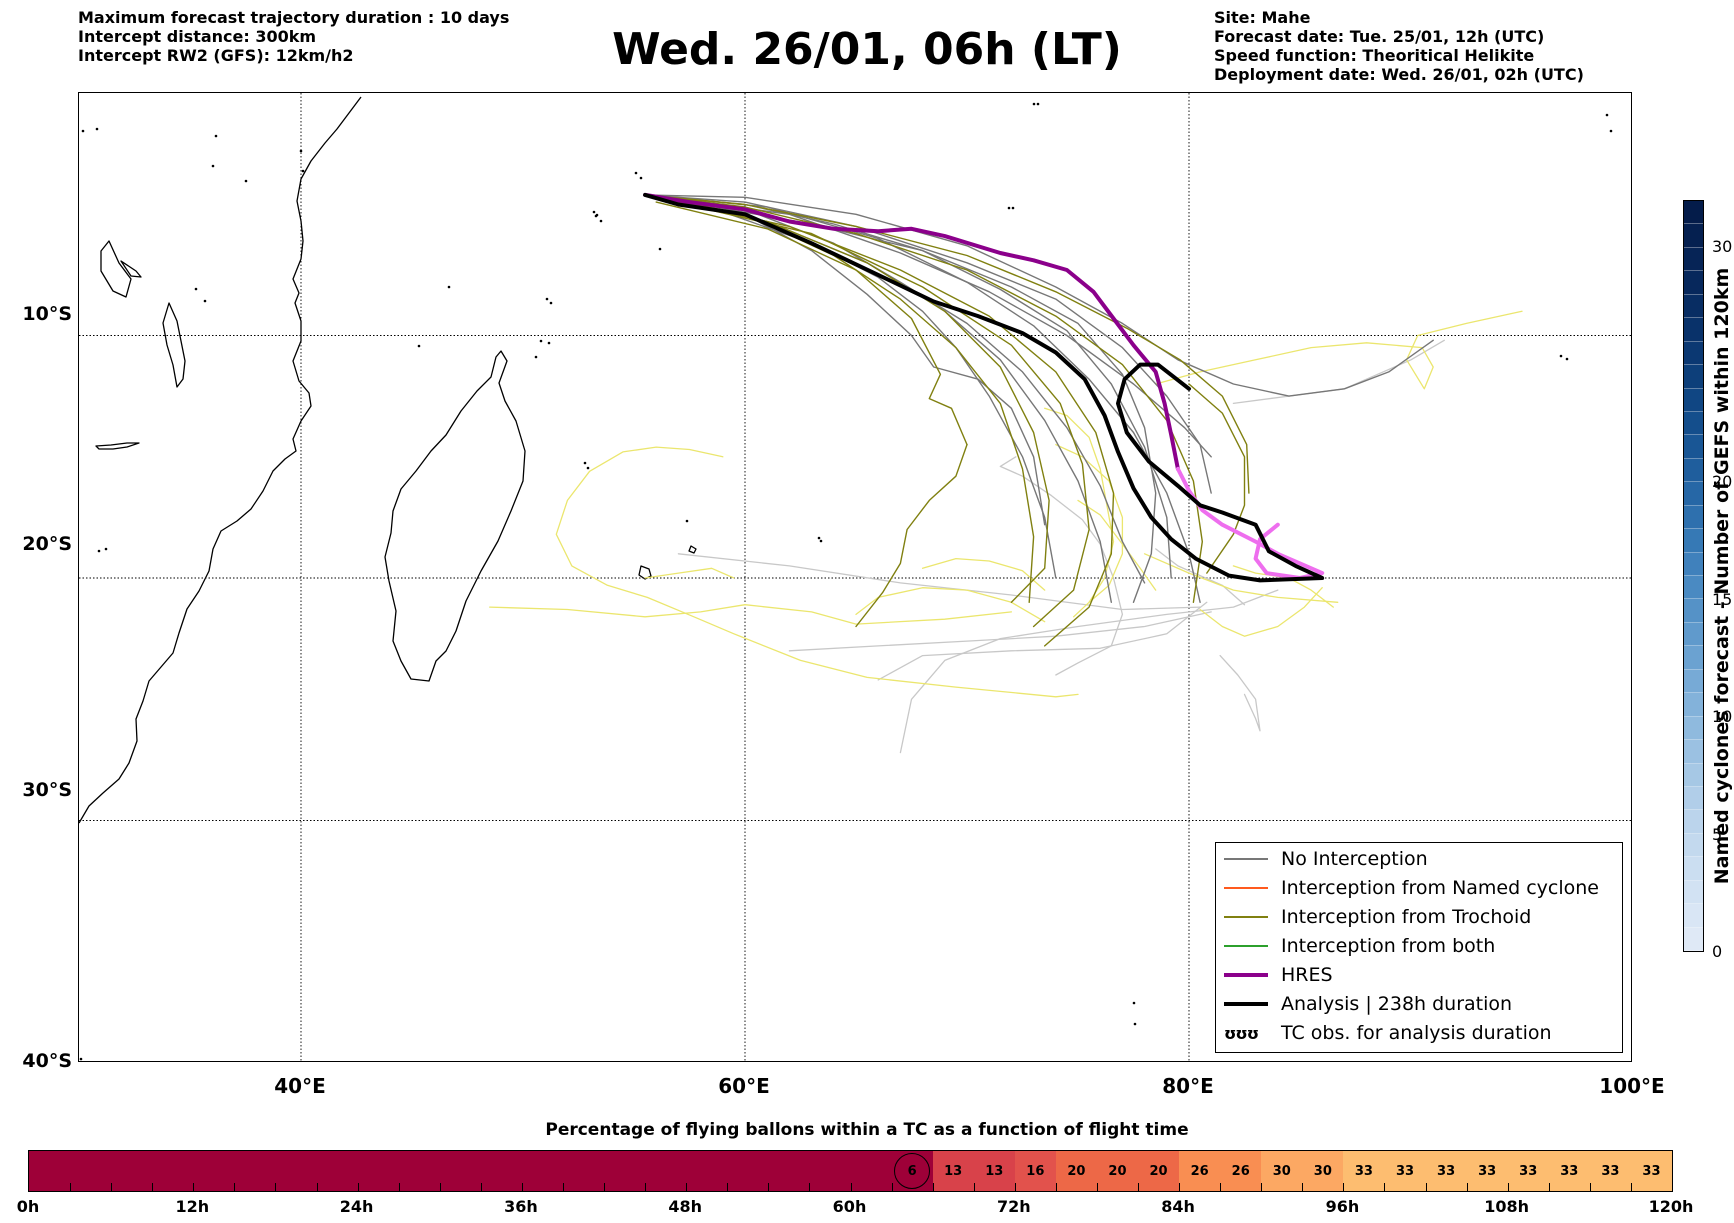  I want to click on legend-item-analysis: Analysis | 238h duration, so click(1368, 1004).